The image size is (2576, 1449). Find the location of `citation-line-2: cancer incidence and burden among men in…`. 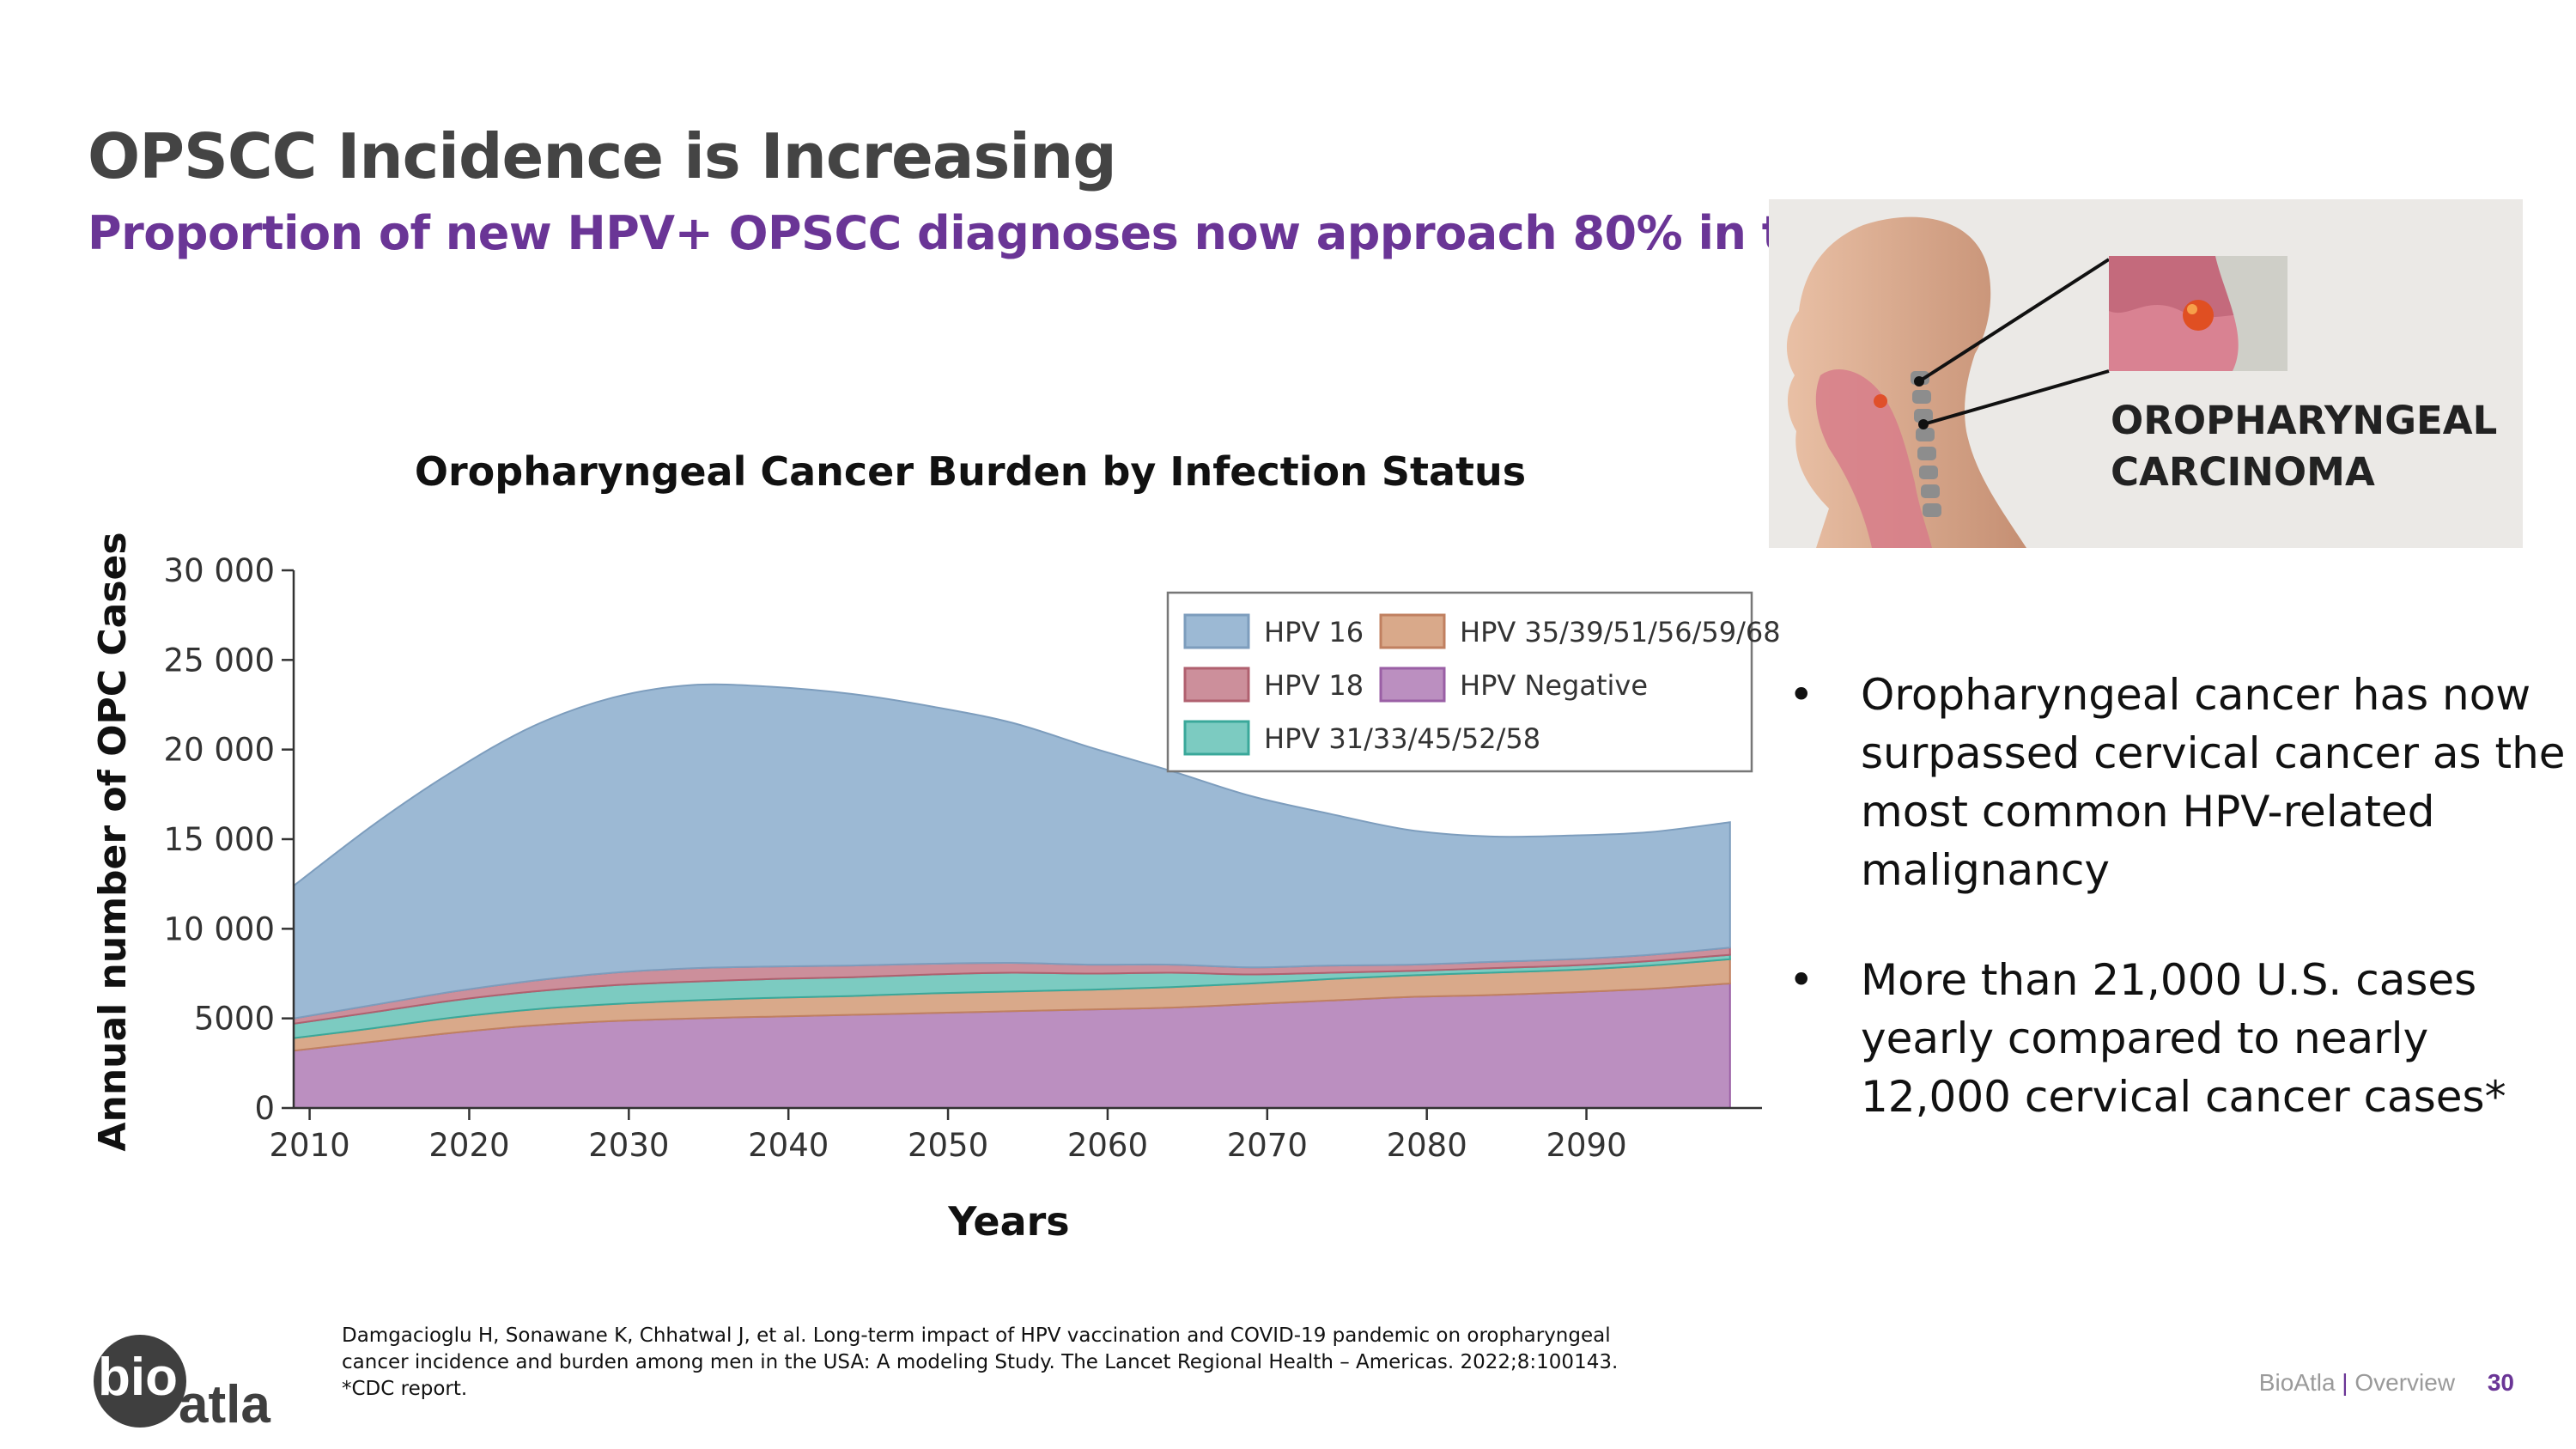

citation-line-2: cancer incidence and burden among men in… is located at coordinates (980, 1362).